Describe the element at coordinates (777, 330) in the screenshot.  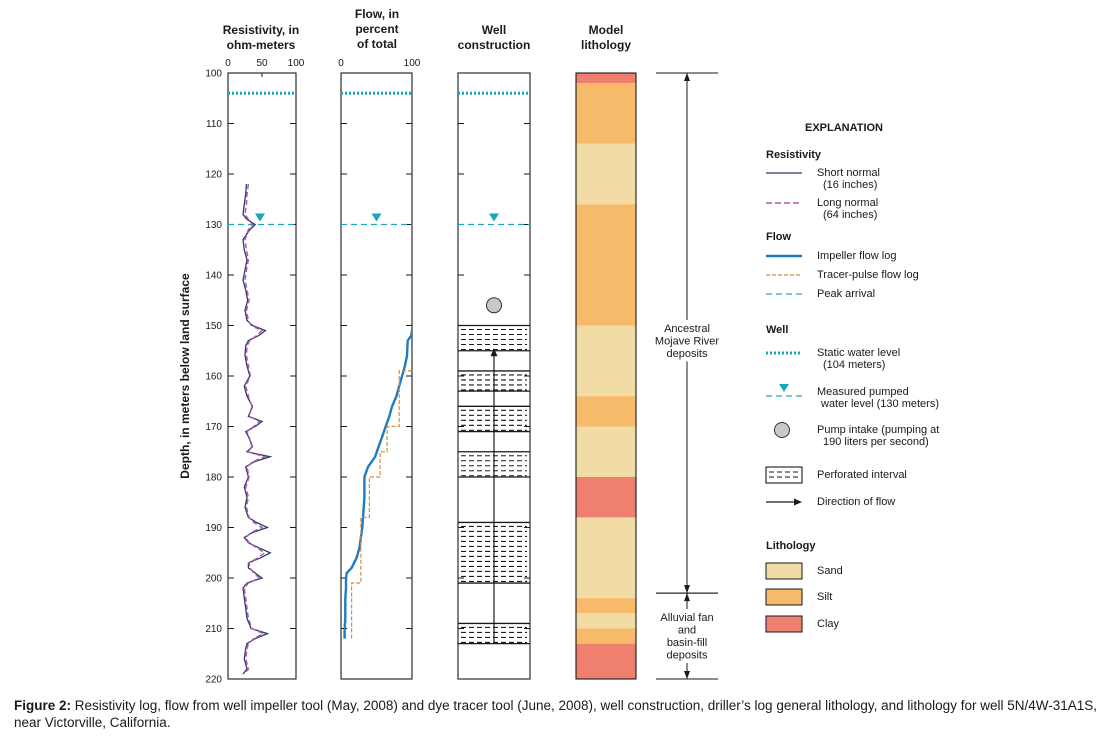
I see `legend-group-heading: Well` at that location.